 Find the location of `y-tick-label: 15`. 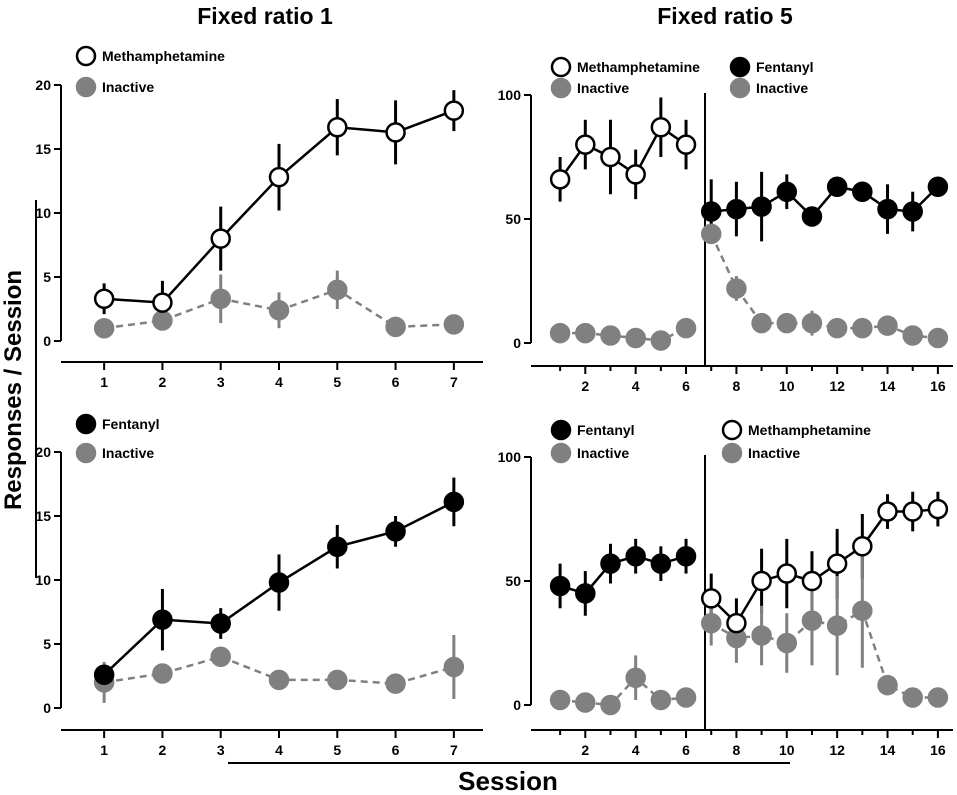

y-tick-label: 15 is located at coordinates (43, 149).